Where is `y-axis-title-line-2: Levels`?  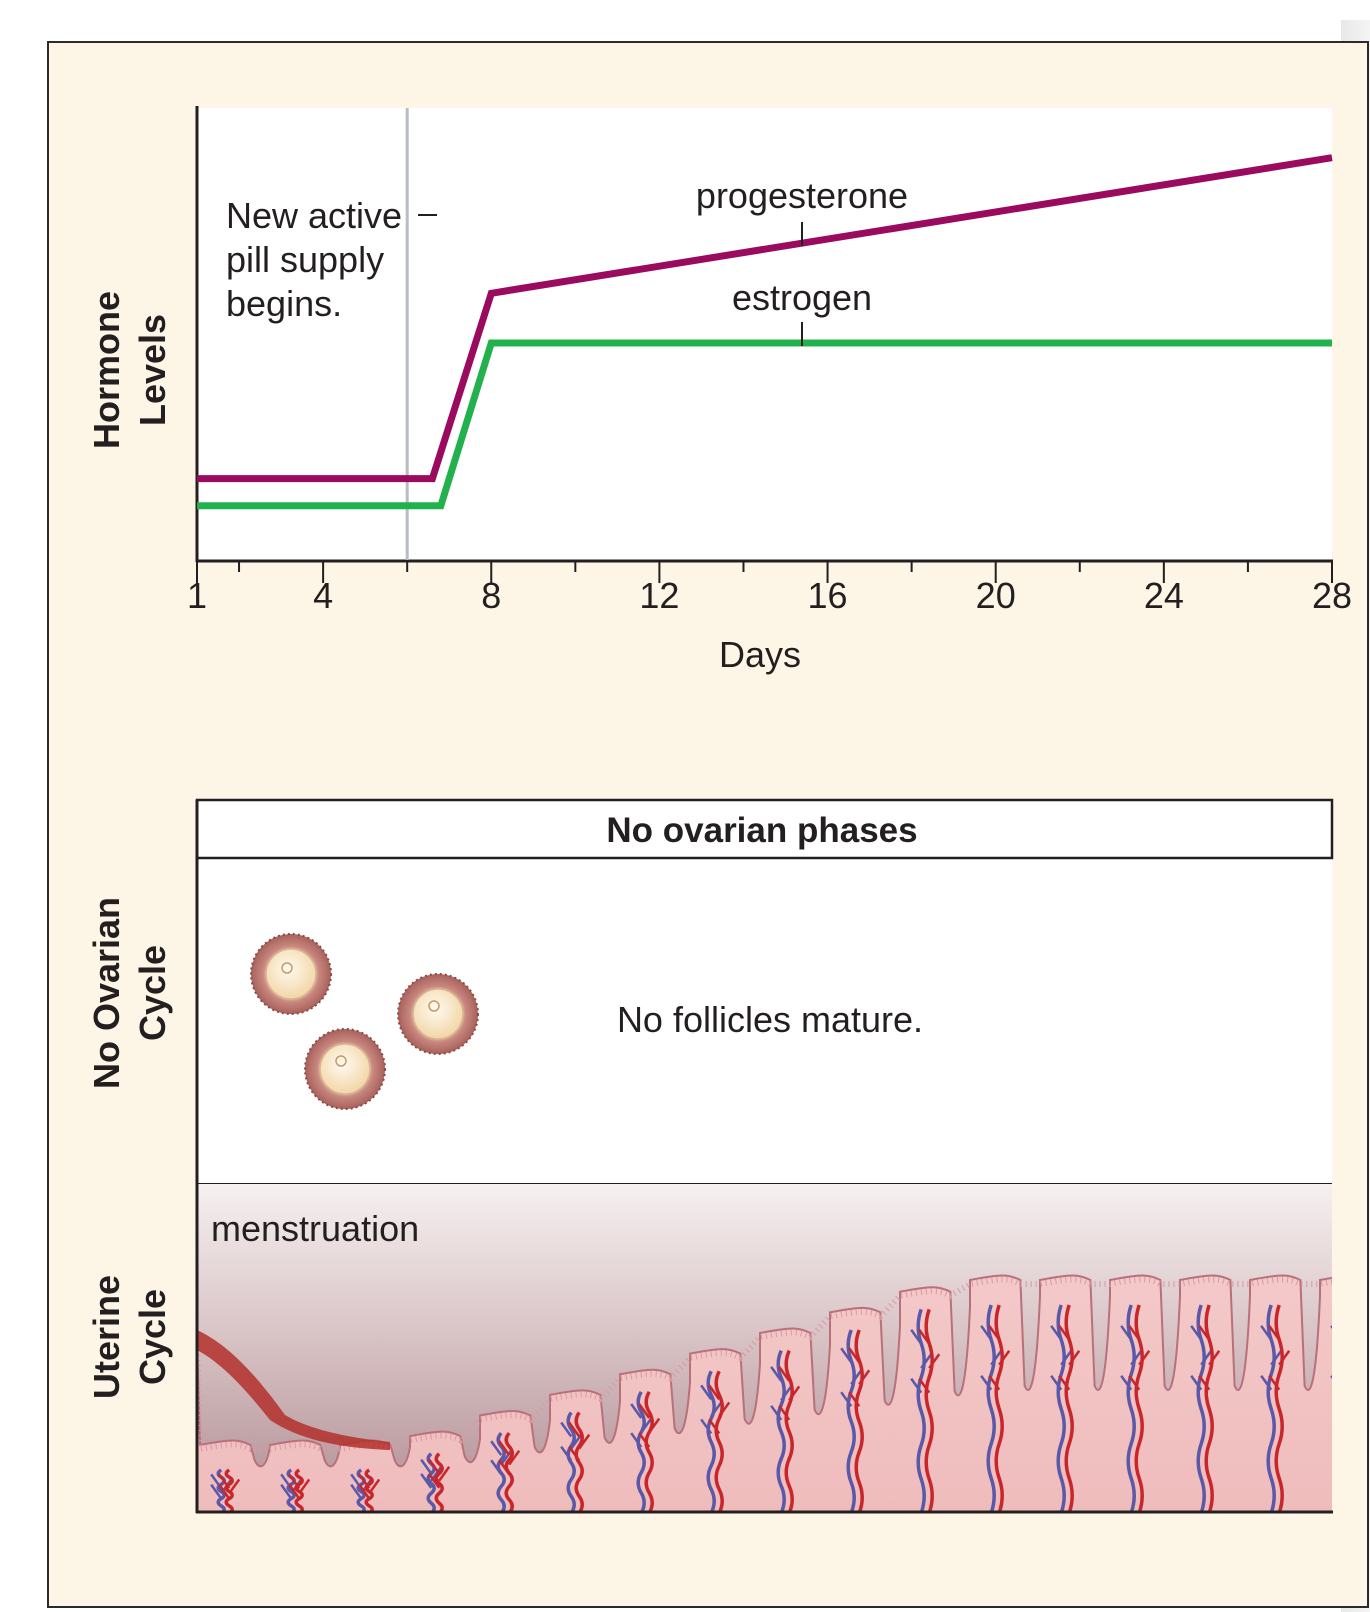 y-axis-title-line-2: Levels is located at coordinates (152, 370).